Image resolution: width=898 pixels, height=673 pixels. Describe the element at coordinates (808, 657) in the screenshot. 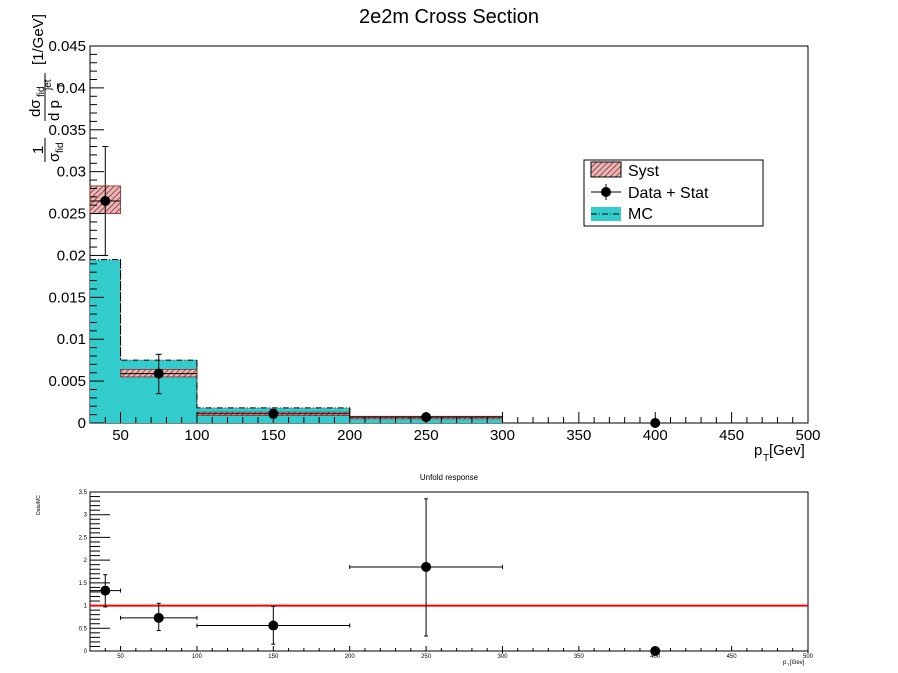

I see `ratio-xtick-label-9: 500` at that location.